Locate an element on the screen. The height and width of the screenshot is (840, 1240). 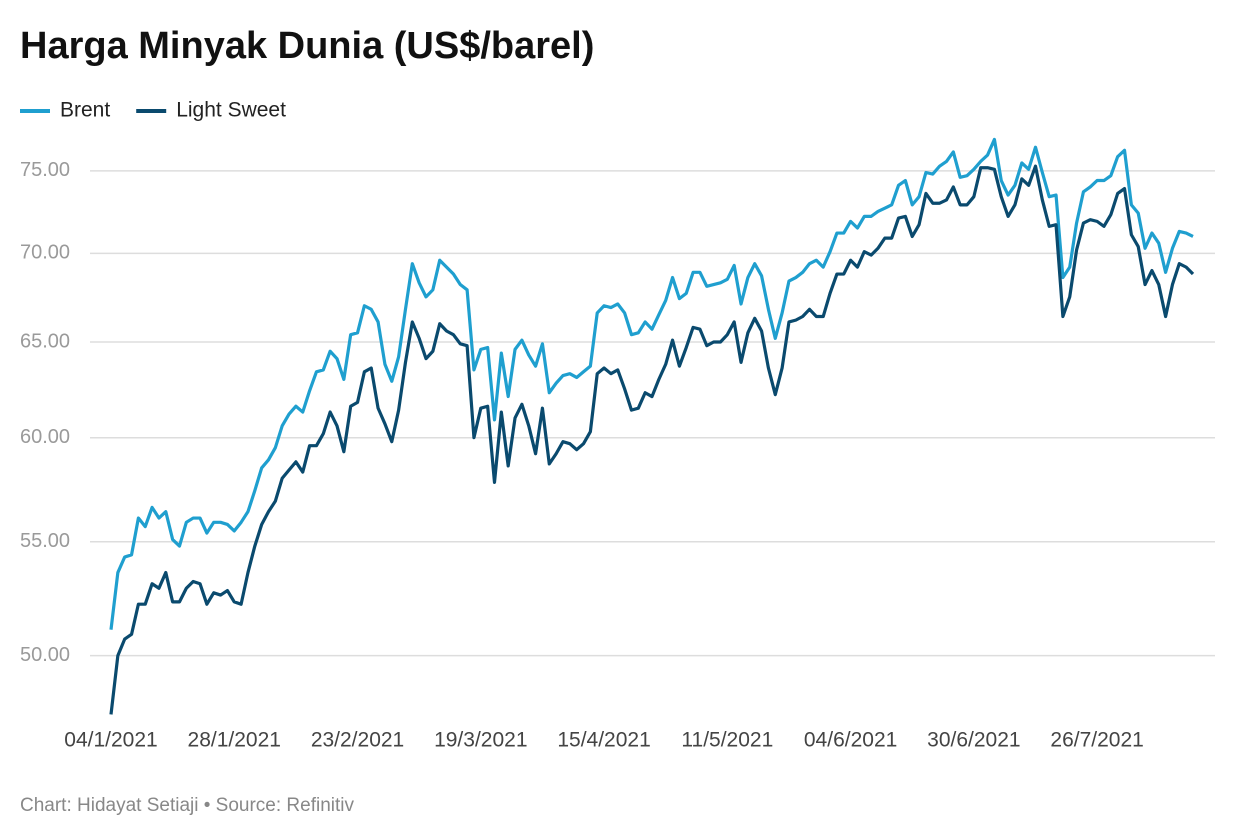
chart-title: Harga Minyak Dunia (US$/barel) is located at coordinates (307, 46).